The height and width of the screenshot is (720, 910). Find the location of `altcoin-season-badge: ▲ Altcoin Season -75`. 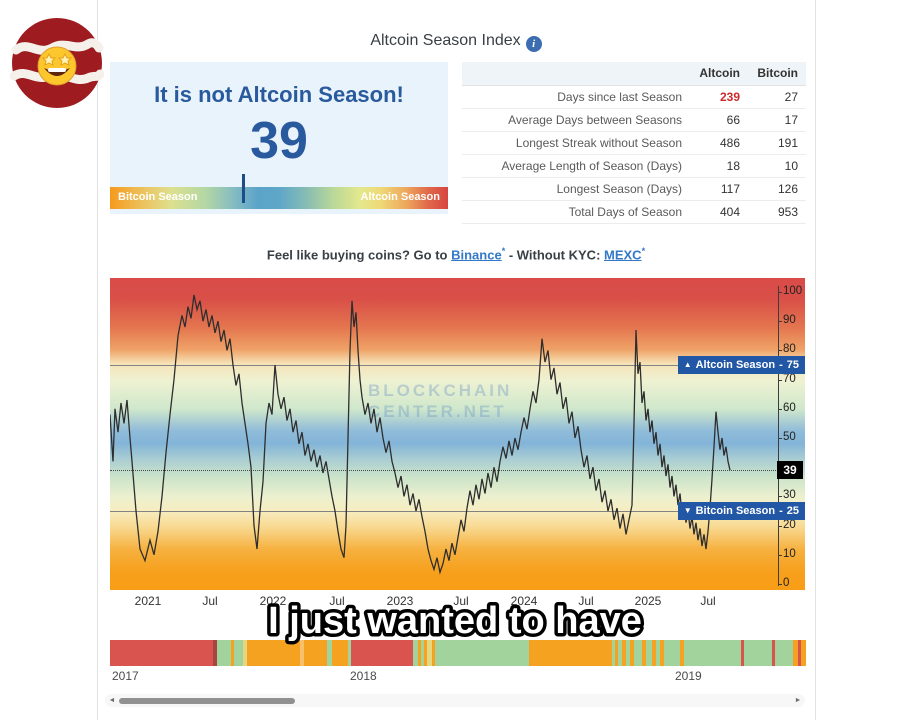

altcoin-season-badge: ▲ Altcoin Season -75 is located at coordinates (741, 365).